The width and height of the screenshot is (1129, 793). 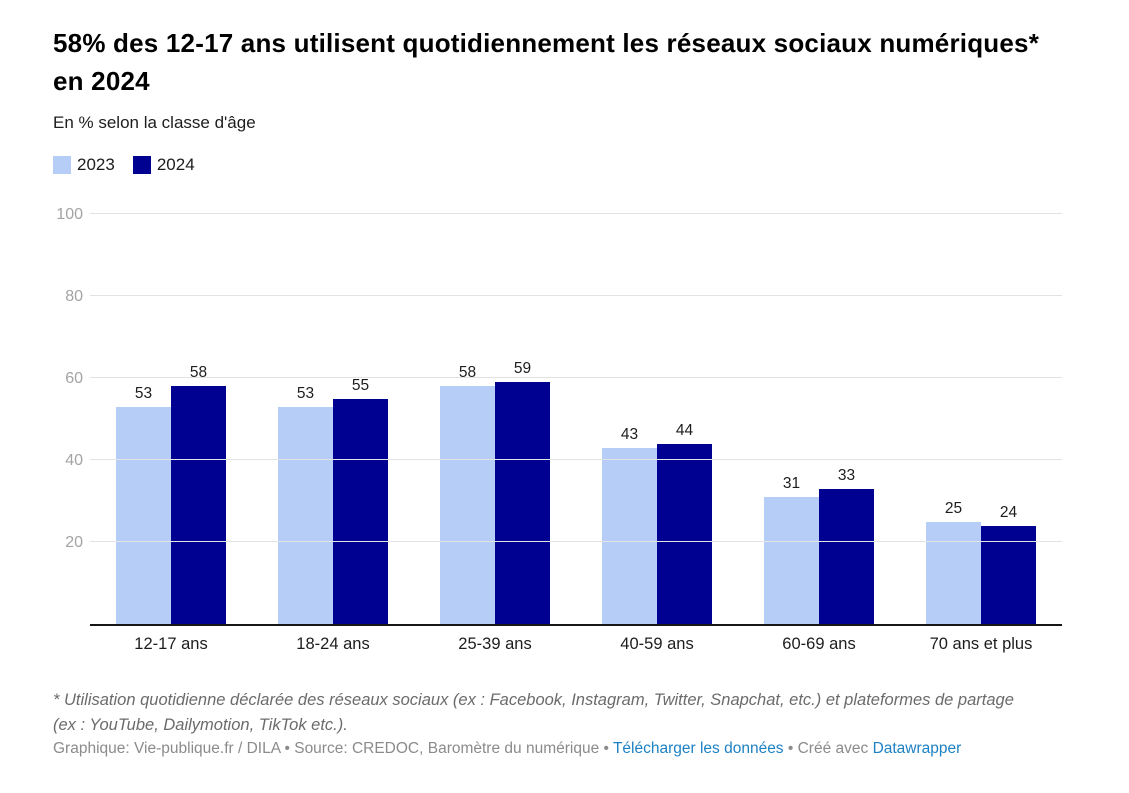 What do you see at coordinates (1008, 512) in the screenshot?
I see `value-label: 24` at bounding box center [1008, 512].